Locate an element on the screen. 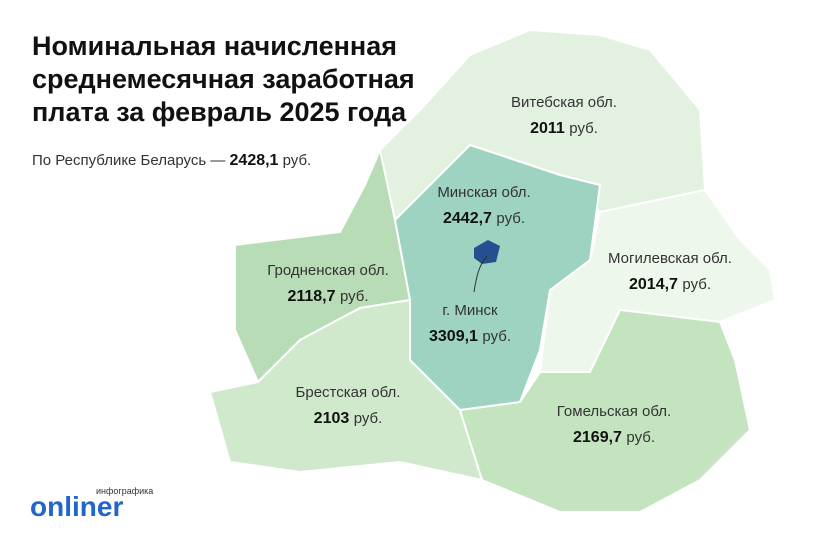 The height and width of the screenshot is (546, 820). region-name: Витебская обл. is located at coordinates (564, 102).